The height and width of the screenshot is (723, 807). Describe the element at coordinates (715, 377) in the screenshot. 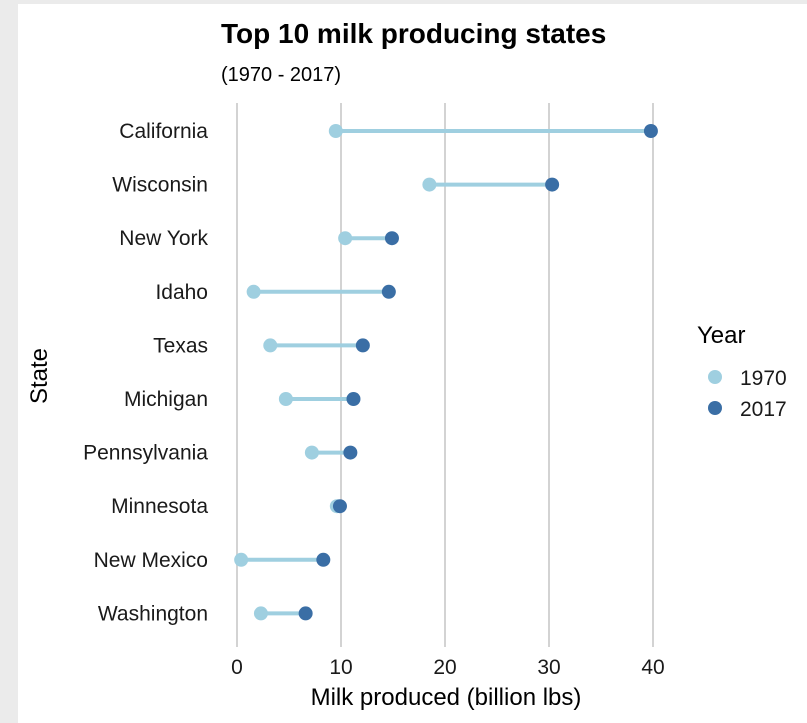

I see `legend-marker-1970` at that location.